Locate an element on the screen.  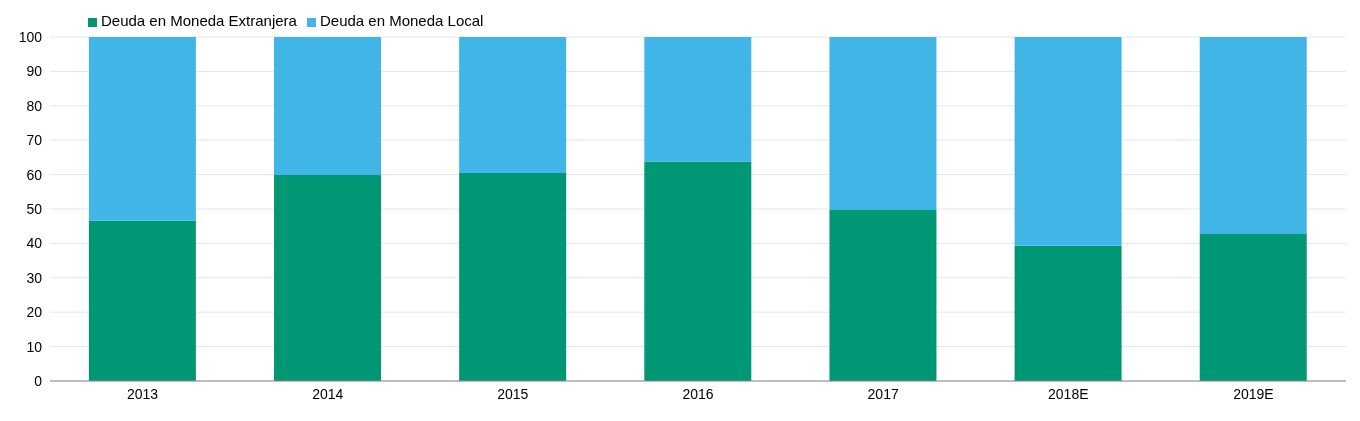
y-tick-label: 40 is located at coordinates (34, 243).